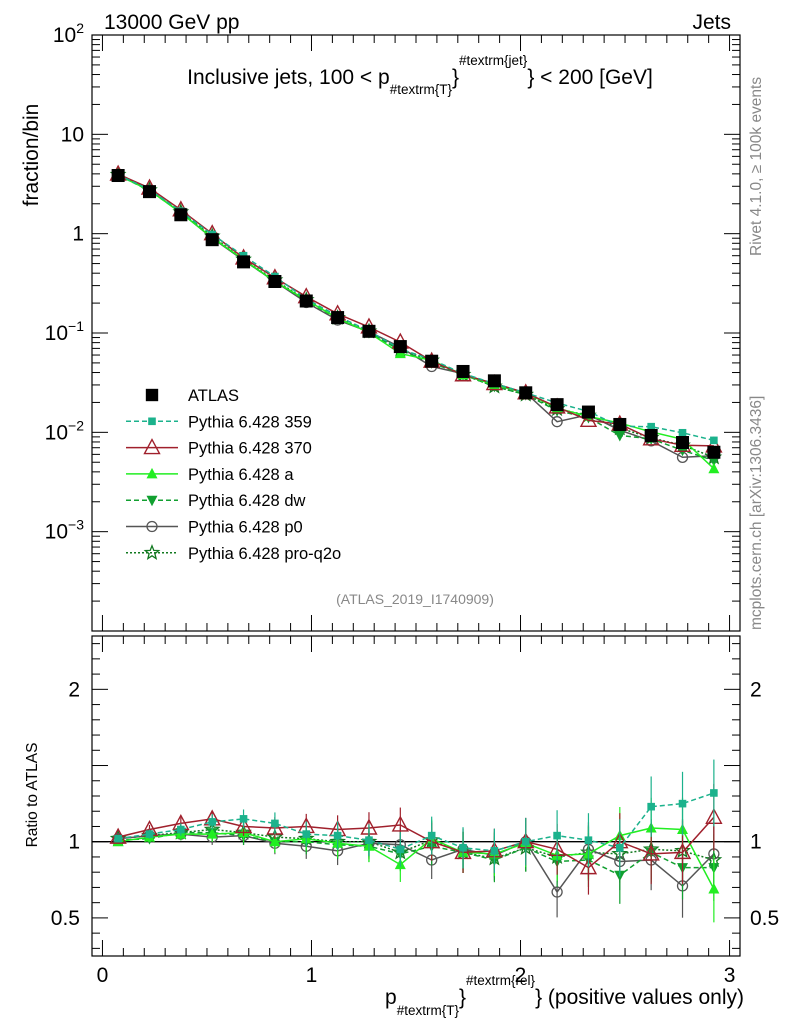  I want to click on ratio-y-tick-label-right: 1, so click(756, 842).